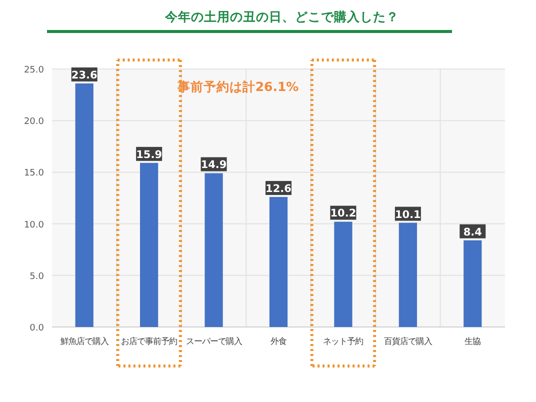  Describe the element at coordinates (37, 277) in the screenshot. I see `y-tick-label: 5.0` at that location.